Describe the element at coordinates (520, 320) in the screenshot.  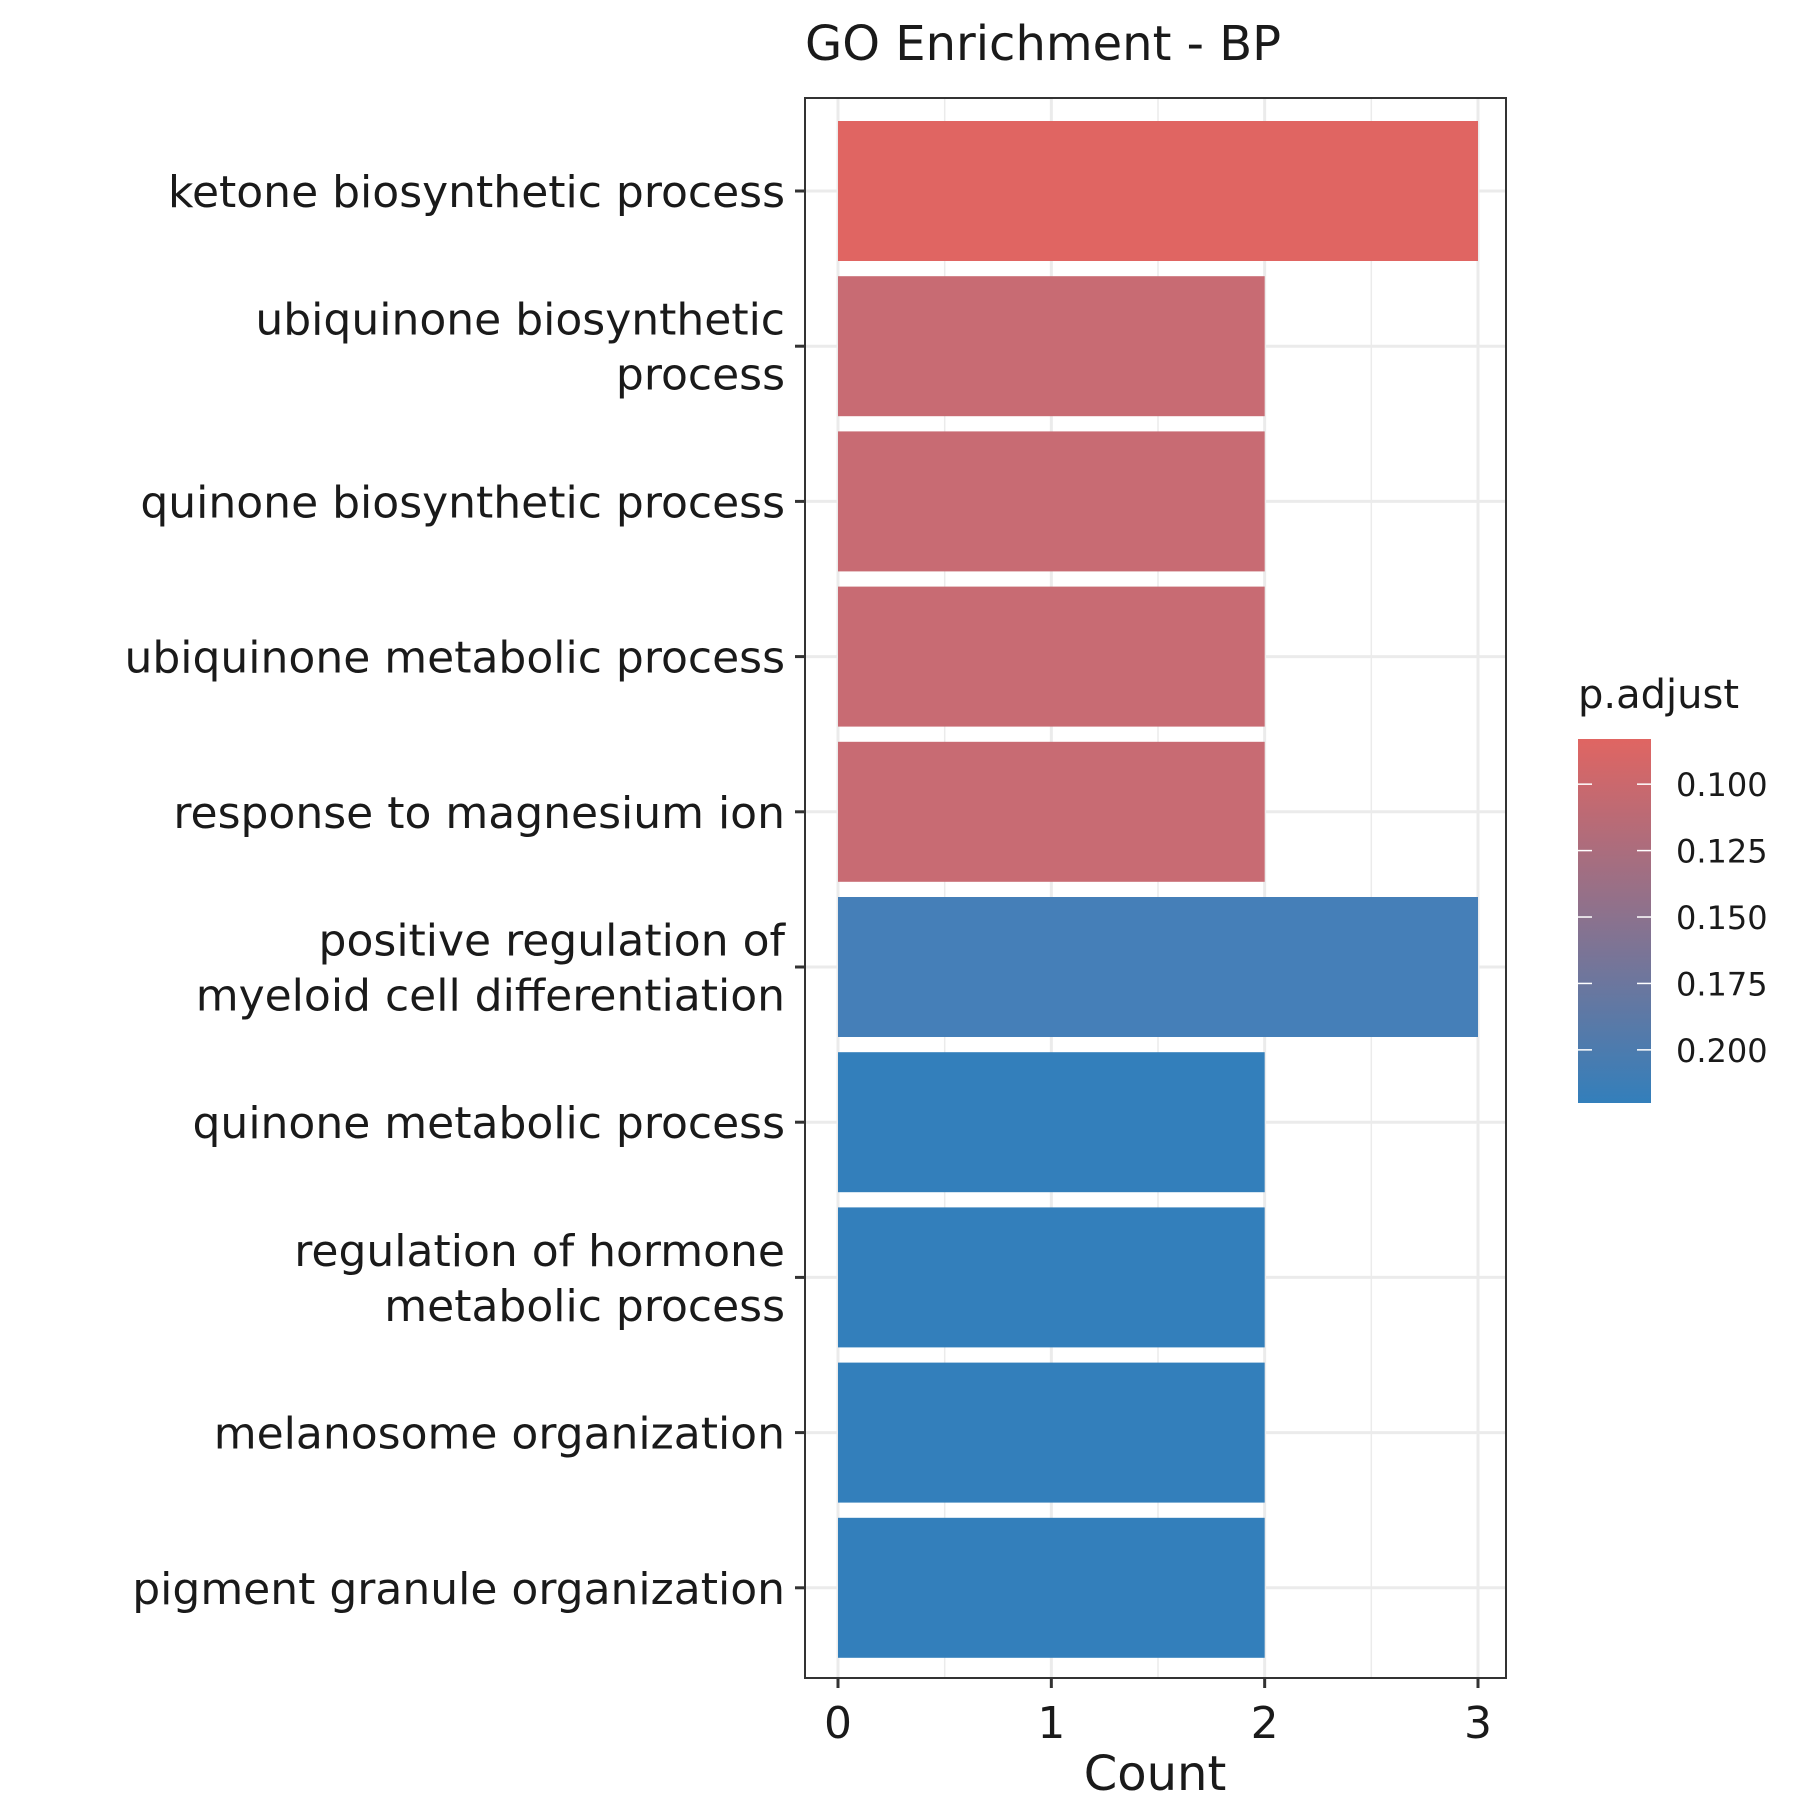
I see `y-tick-label: ubiquinone biosynthetic` at that location.